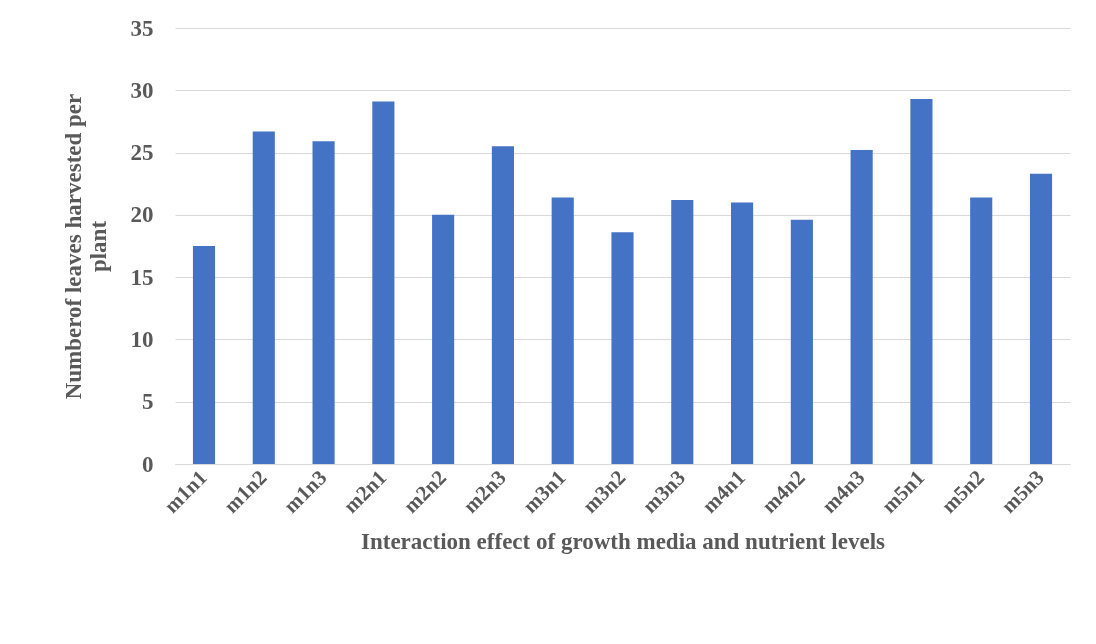 This screenshot has width=1096, height=644. What do you see at coordinates (85, 246) in the screenshot?
I see `y-axis-title: Numberof leaves harvested per plant` at bounding box center [85, 246].